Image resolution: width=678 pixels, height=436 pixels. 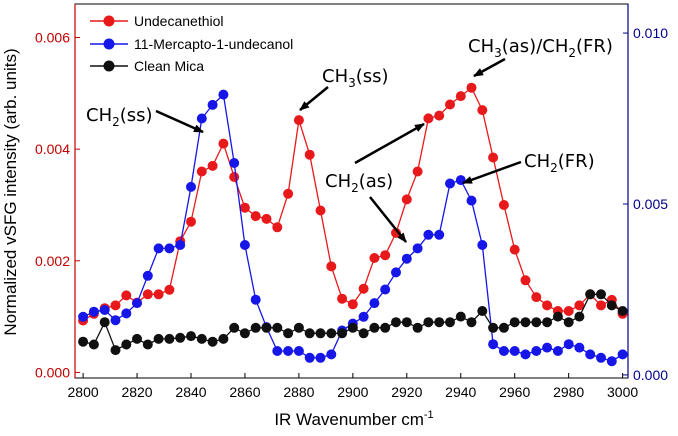 I want to click on y-right-tick-label: 0.000, so click(x=650, y=375).